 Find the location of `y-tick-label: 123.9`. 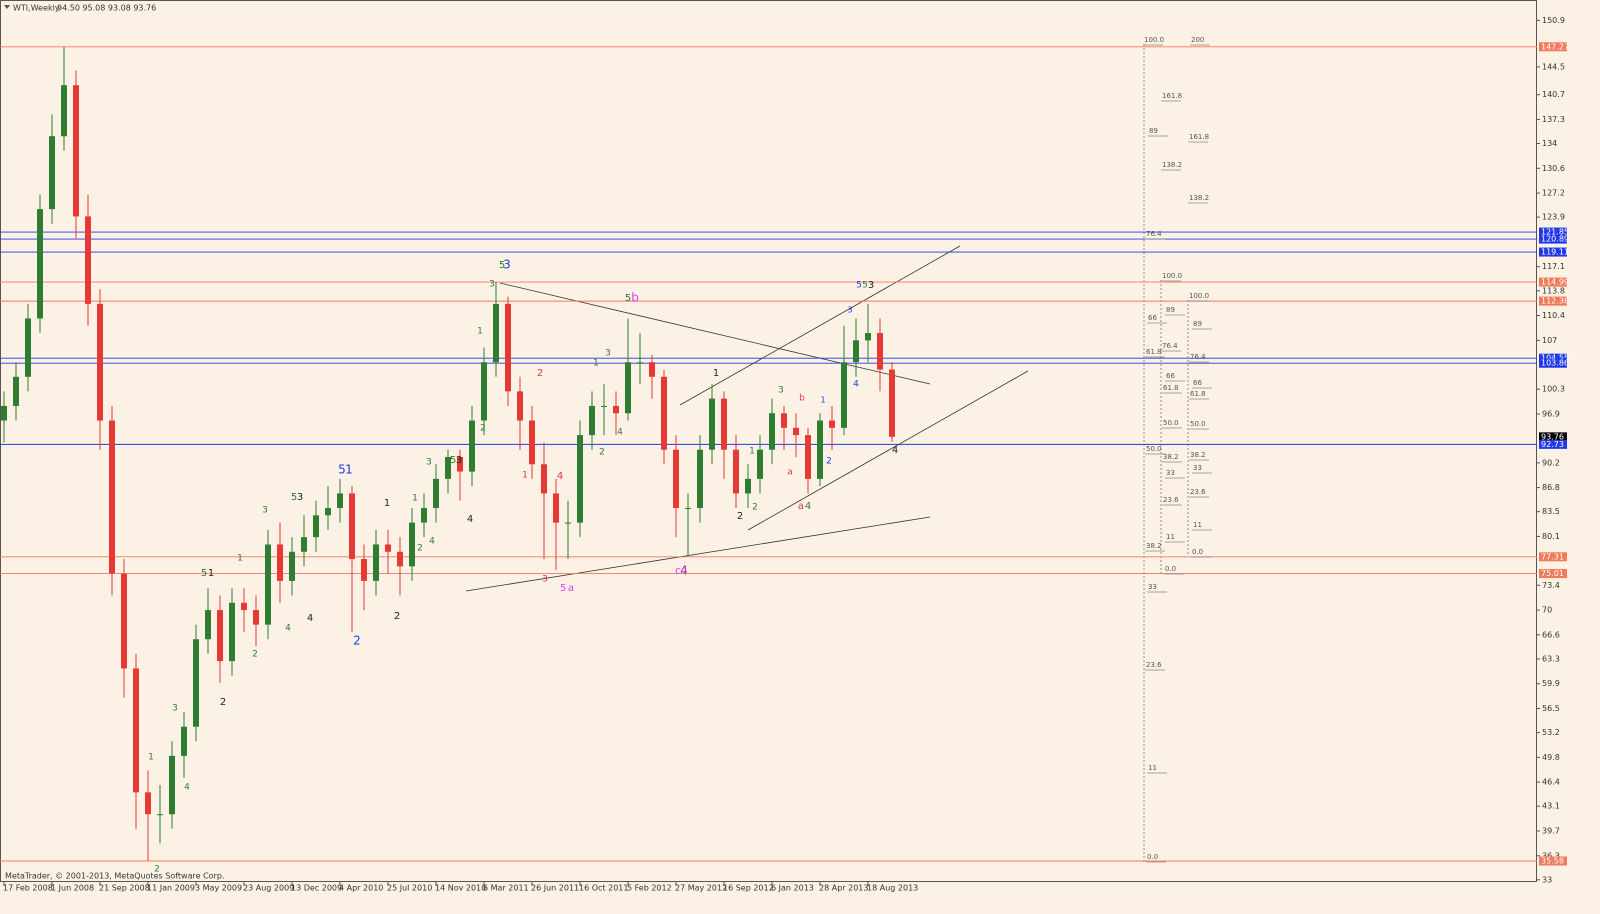

y-tick-label: 123.9 is located at coordinates (1553, 217).